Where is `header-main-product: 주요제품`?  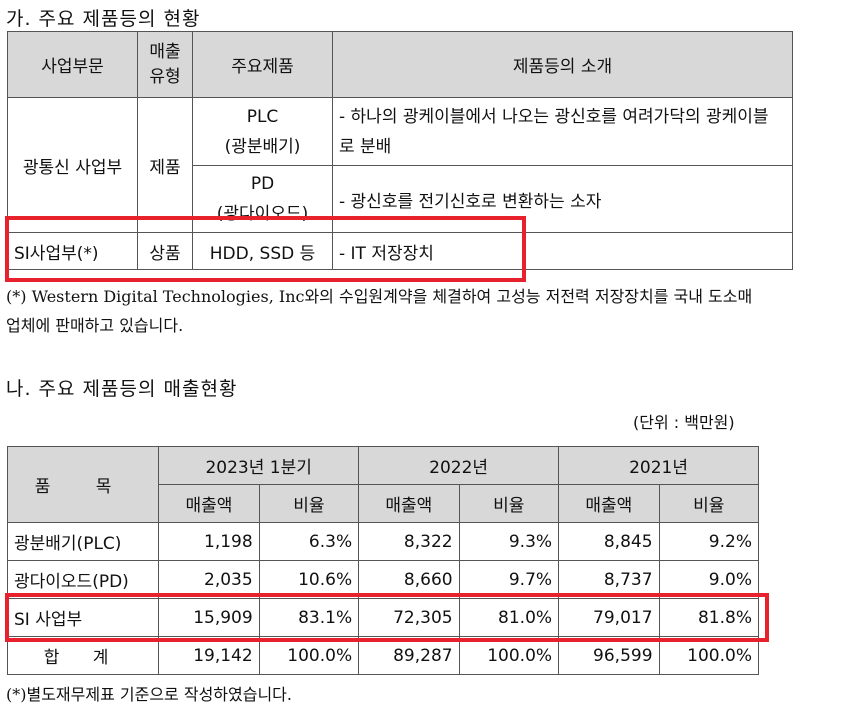
header-main-product: 주요제품 is located at coordinates (262, 64).